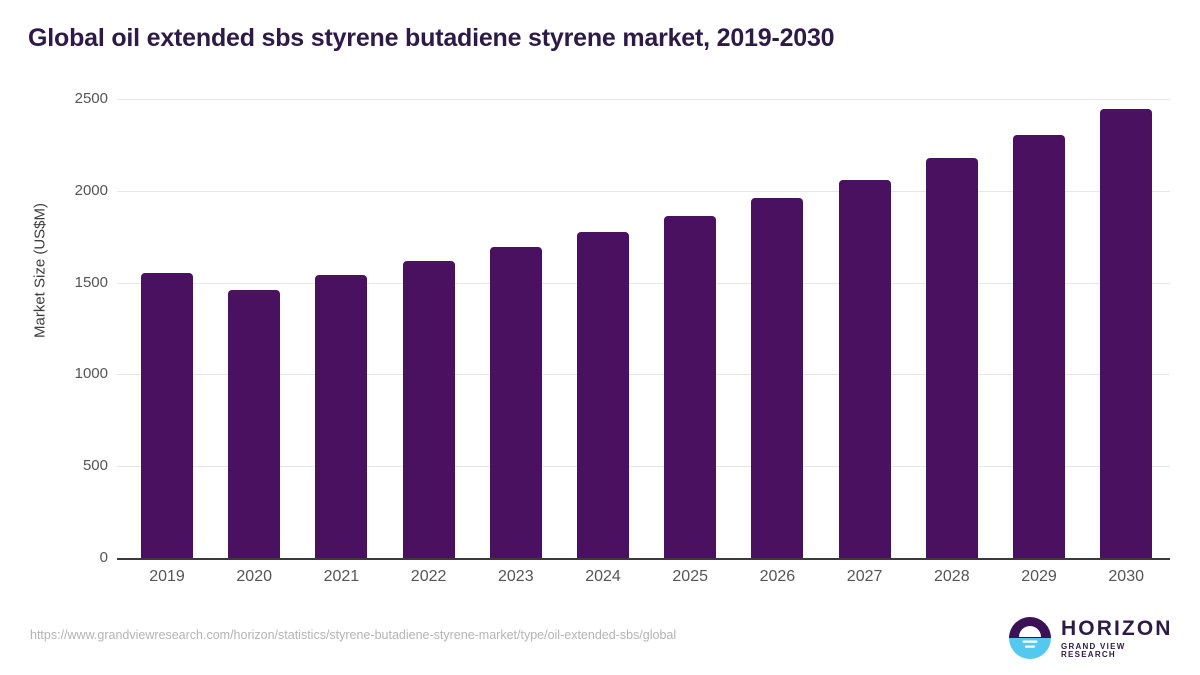  What do you see at coordinates (91, 374) in the screenshot?
I see `y-tick-label: 1000` at bounding box center [91, 374].